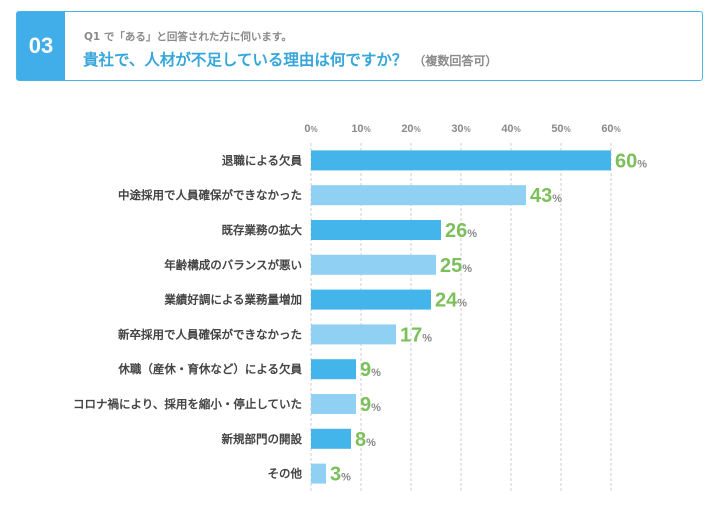  What do you see at coordinates (455, 61) in the screenshot?
I see `answer-type: （複数回答可）` at bounding box center [455, 61].